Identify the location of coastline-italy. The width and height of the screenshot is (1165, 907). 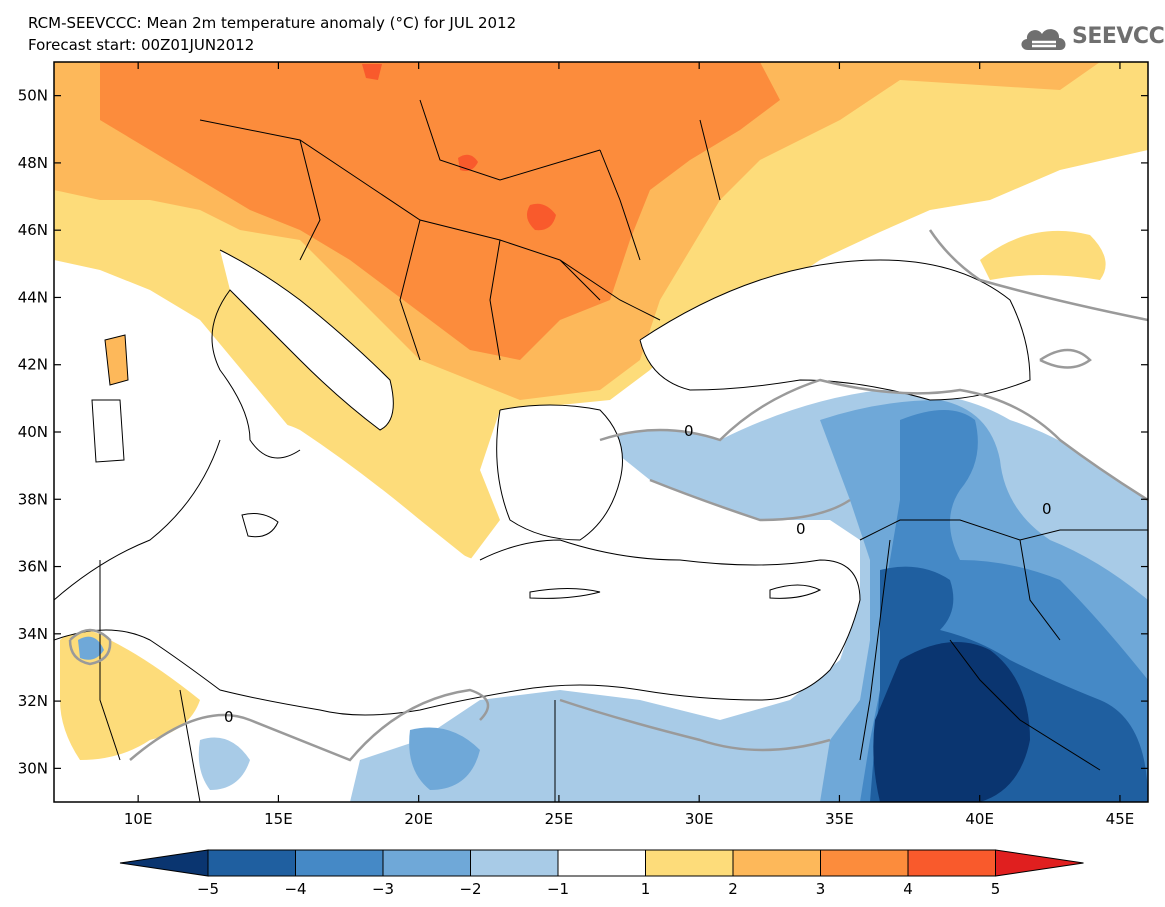
(302, 354).